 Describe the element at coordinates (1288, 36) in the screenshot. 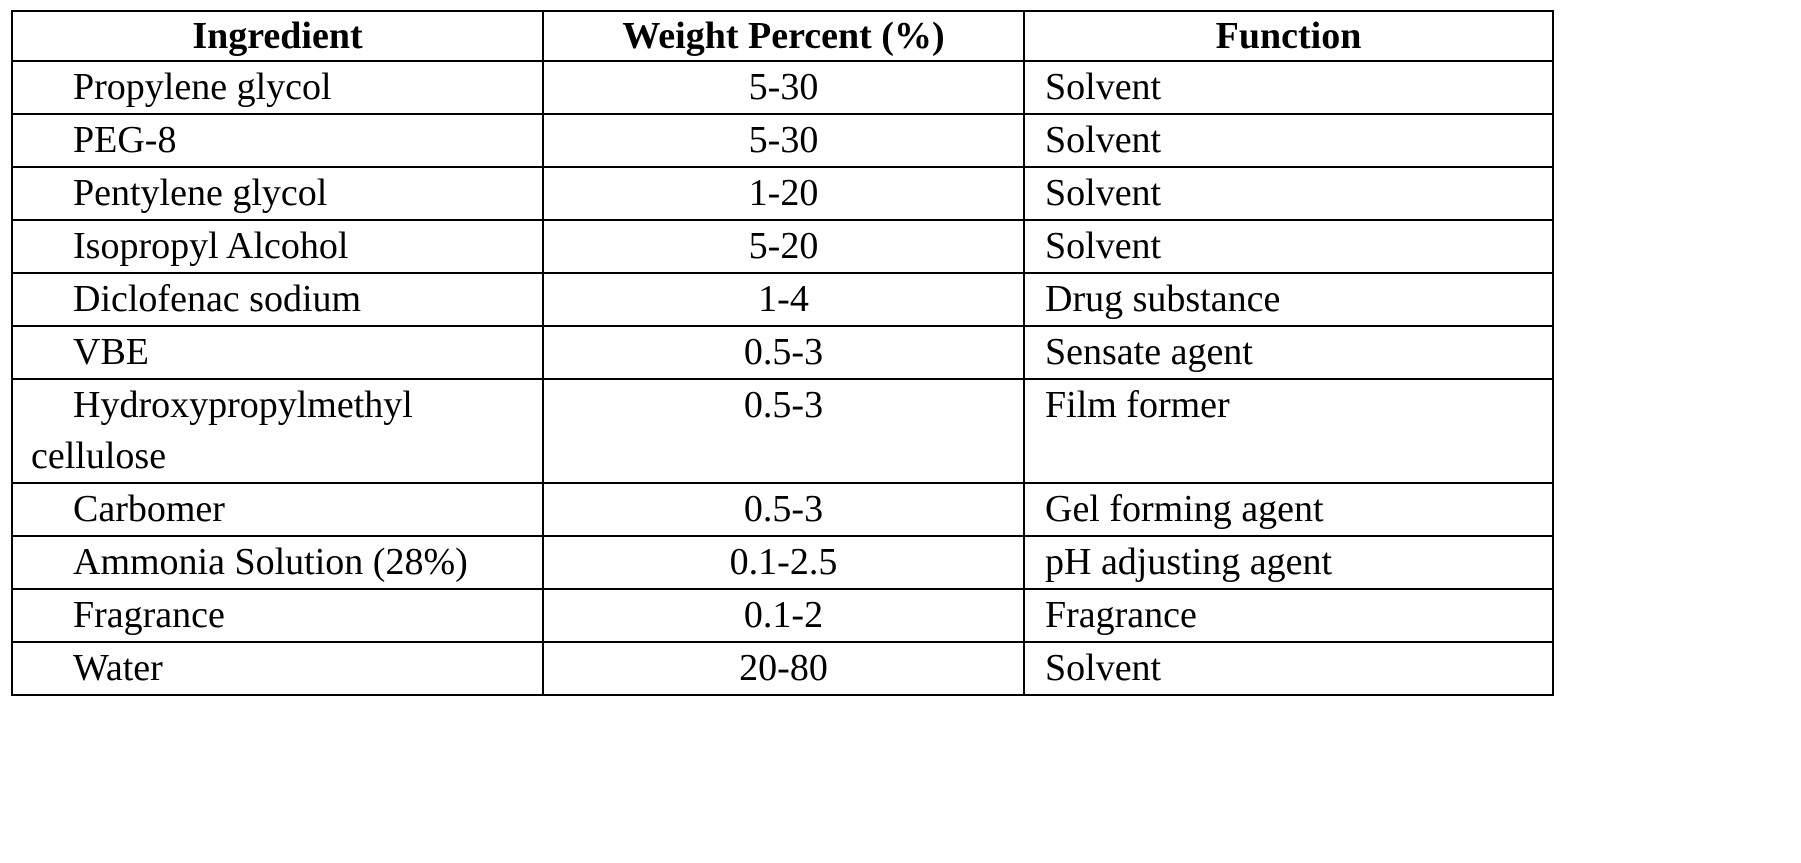

I see `header-function: Function` at that location.